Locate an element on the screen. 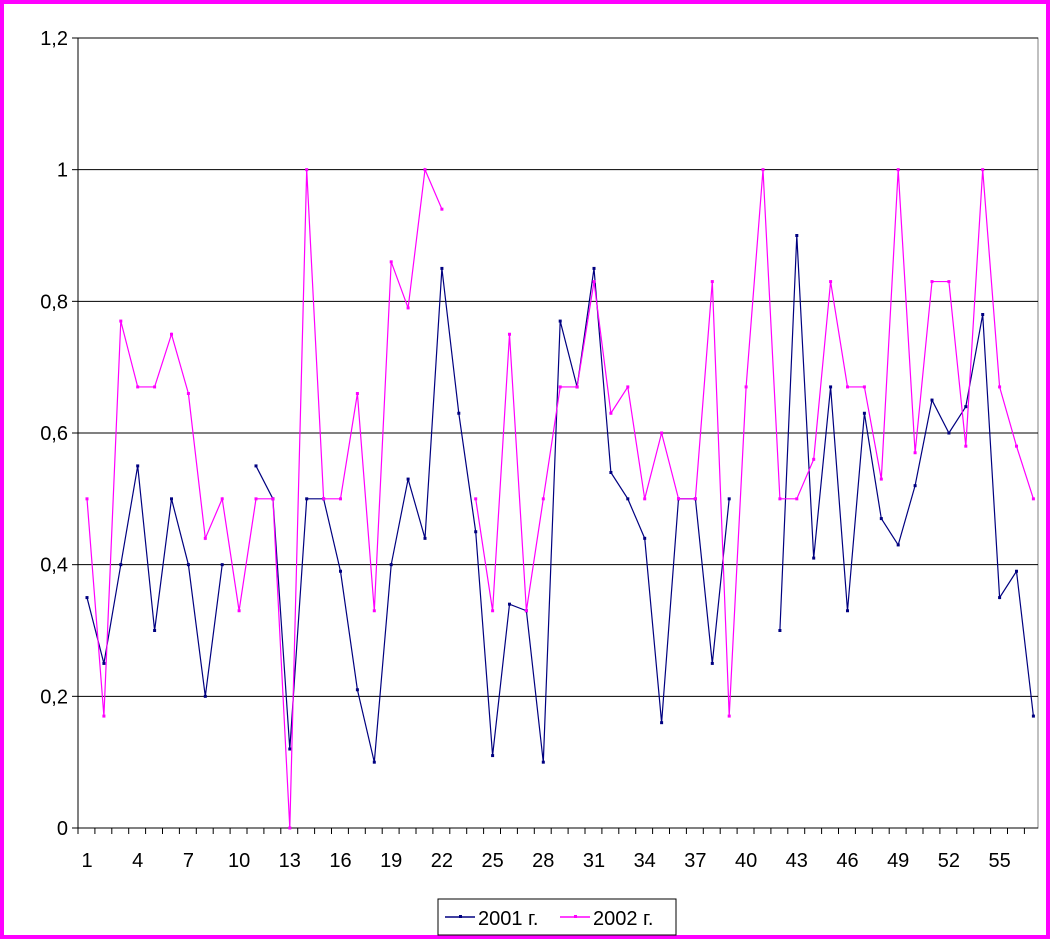 Image resolution: width=1050 pixels, height=943 pixels. x-tick-label: 22 is located at coordinates (442, 861).